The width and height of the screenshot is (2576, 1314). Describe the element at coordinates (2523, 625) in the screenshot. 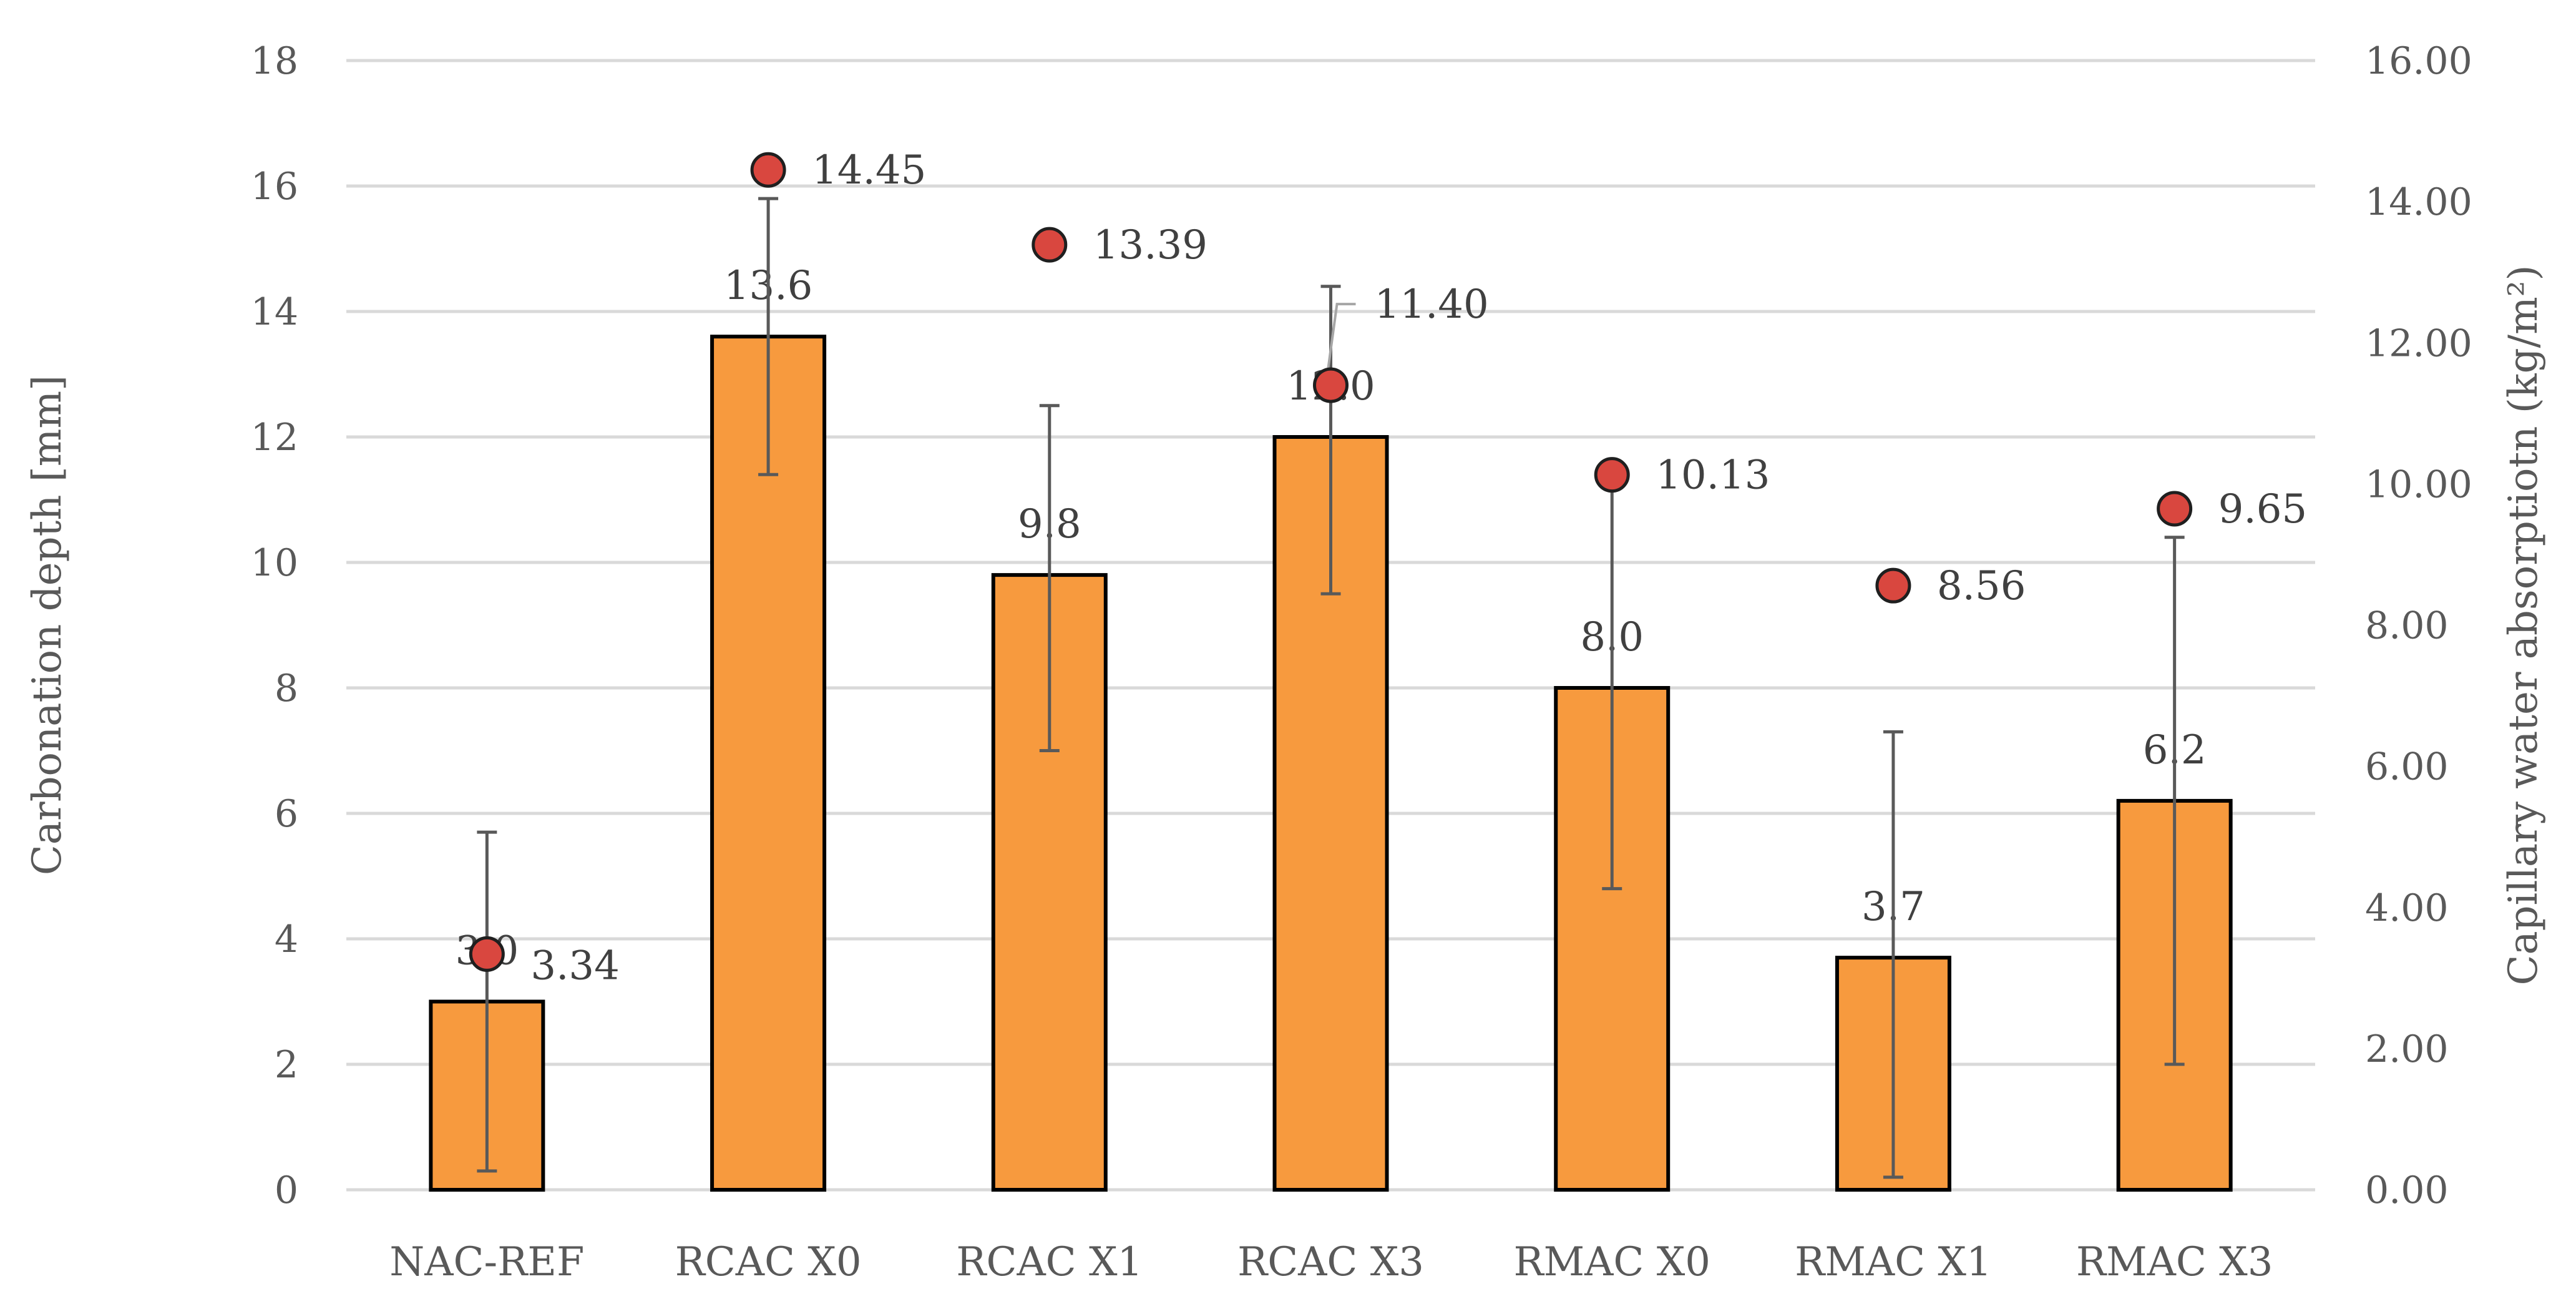

I see `y2-axis-title: Capillary water absorptiotn (kg/m²)` at that location.